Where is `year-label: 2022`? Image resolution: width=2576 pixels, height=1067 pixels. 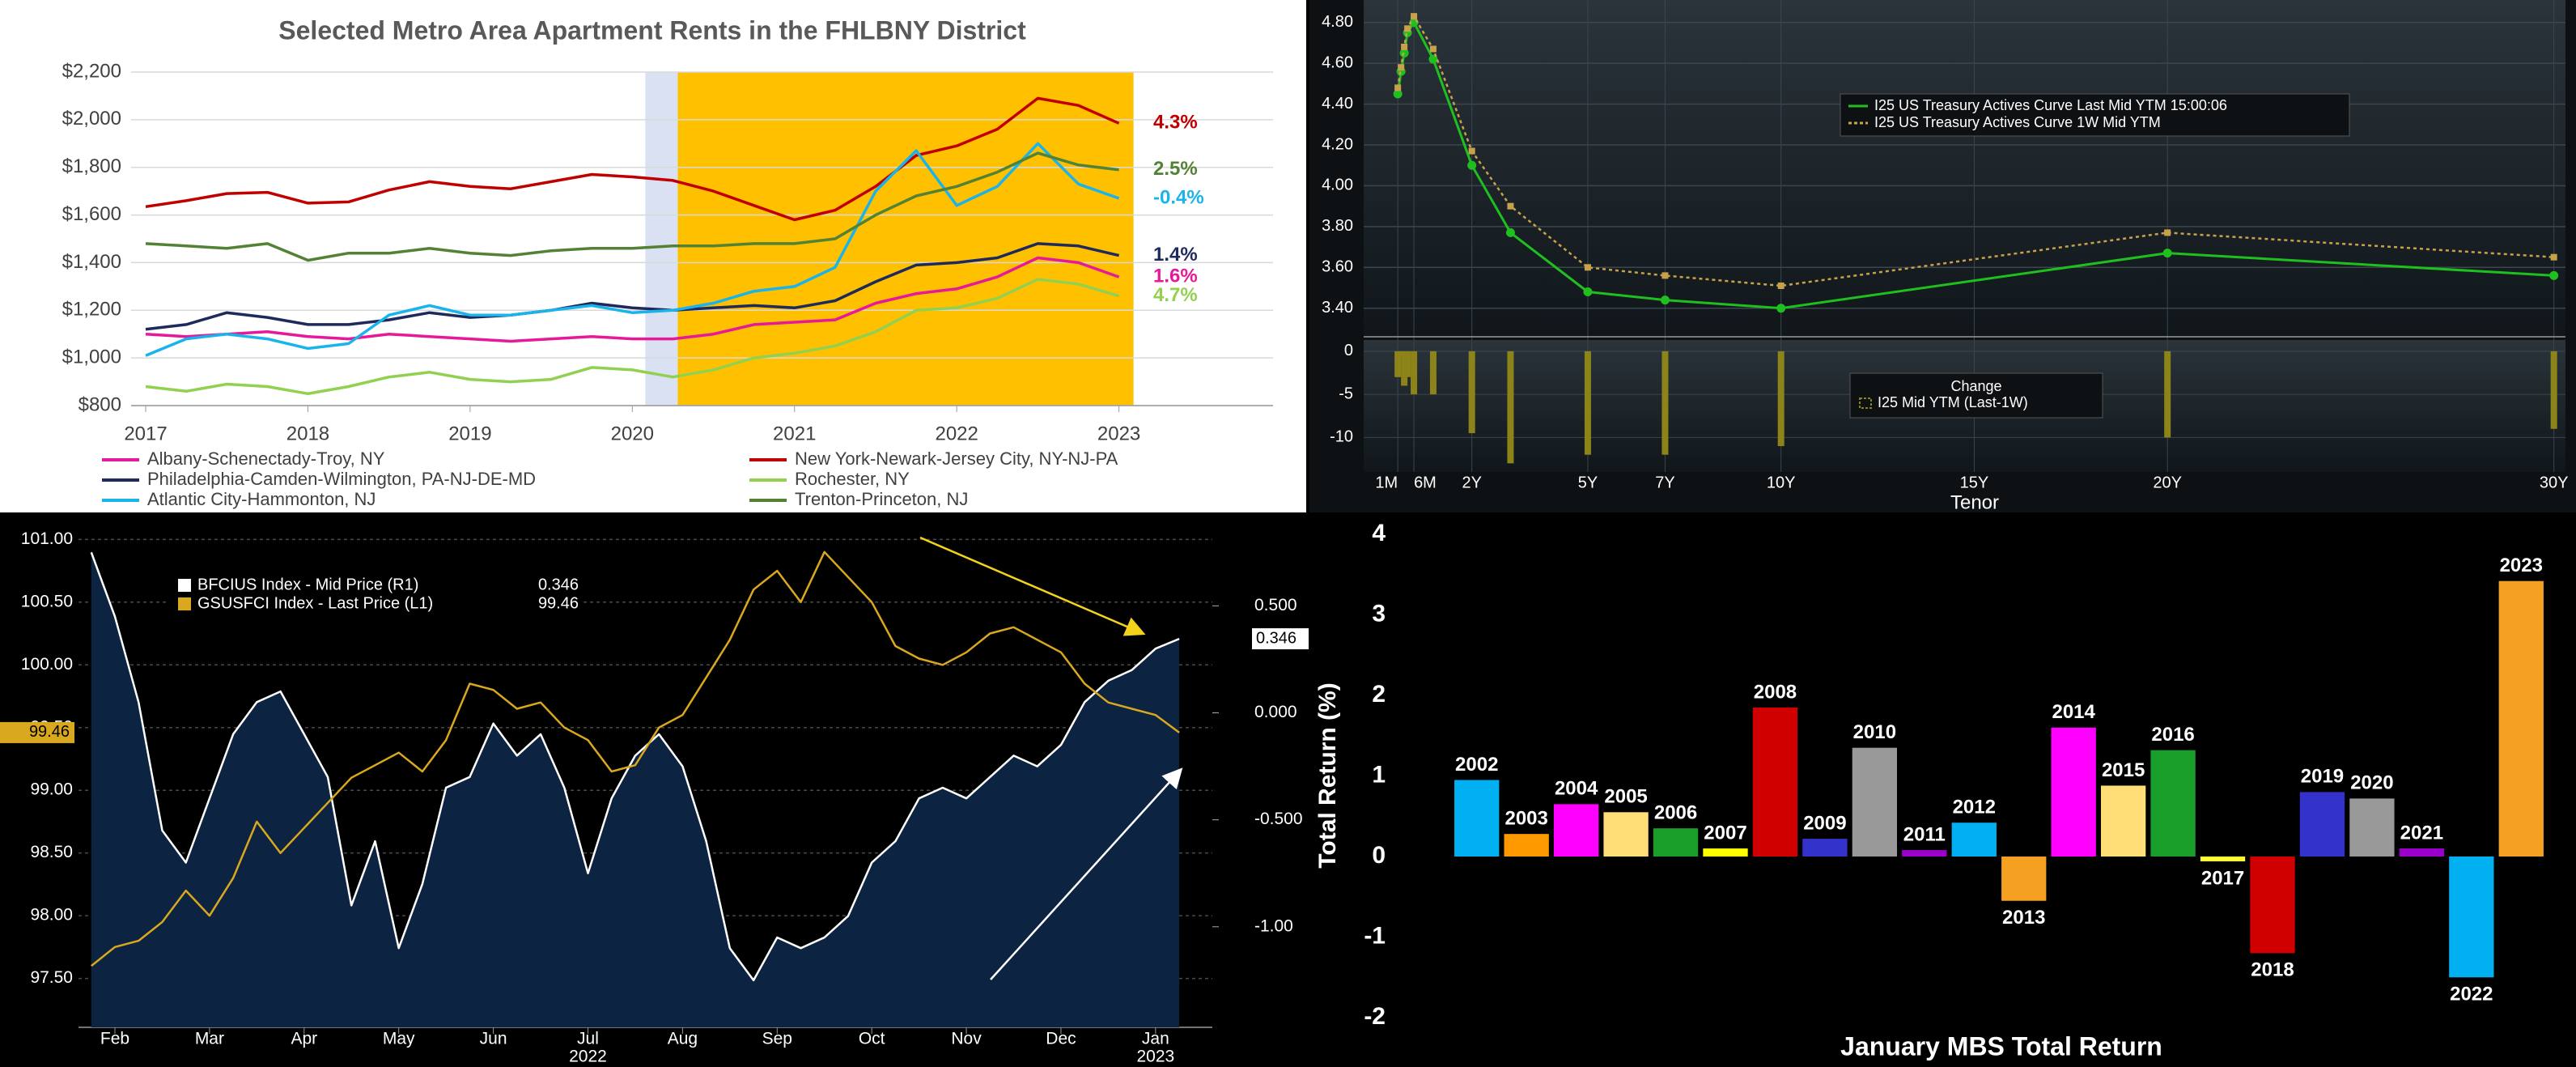 year-label: 2022 is located at coordinates (588, 1057).